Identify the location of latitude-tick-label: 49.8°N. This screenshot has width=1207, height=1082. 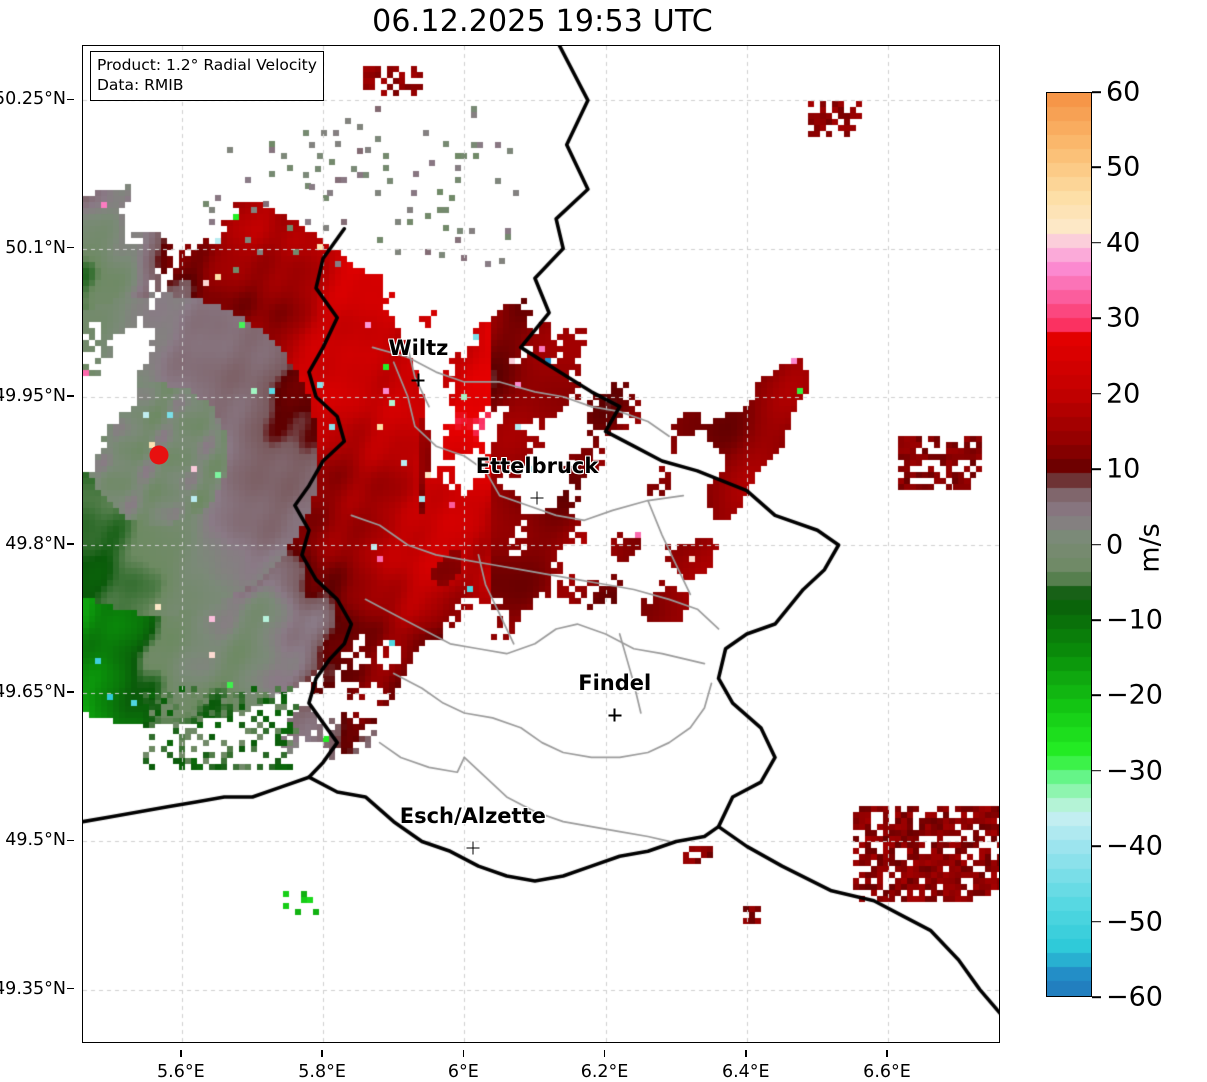
(35, 544).